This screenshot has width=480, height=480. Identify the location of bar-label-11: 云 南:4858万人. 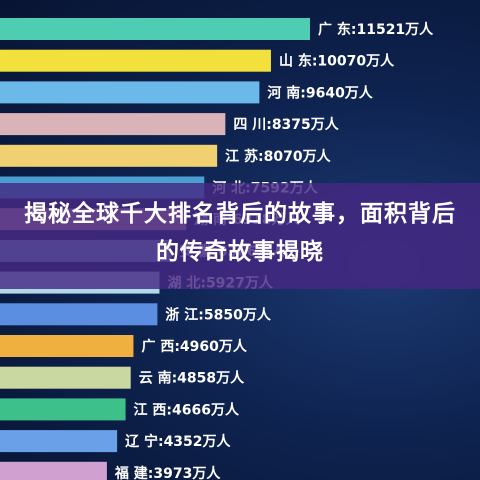
(192, 378).